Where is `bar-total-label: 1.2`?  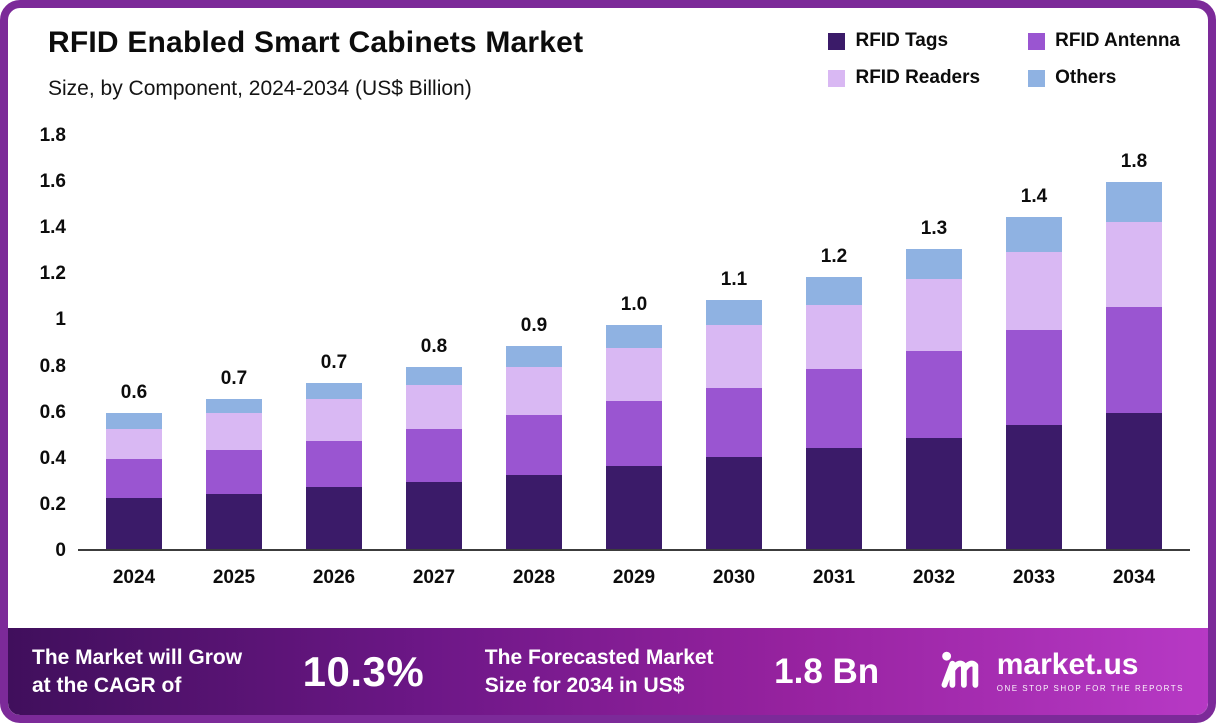
bar-total-label: 1.2 is located at coordinates (834, 256).